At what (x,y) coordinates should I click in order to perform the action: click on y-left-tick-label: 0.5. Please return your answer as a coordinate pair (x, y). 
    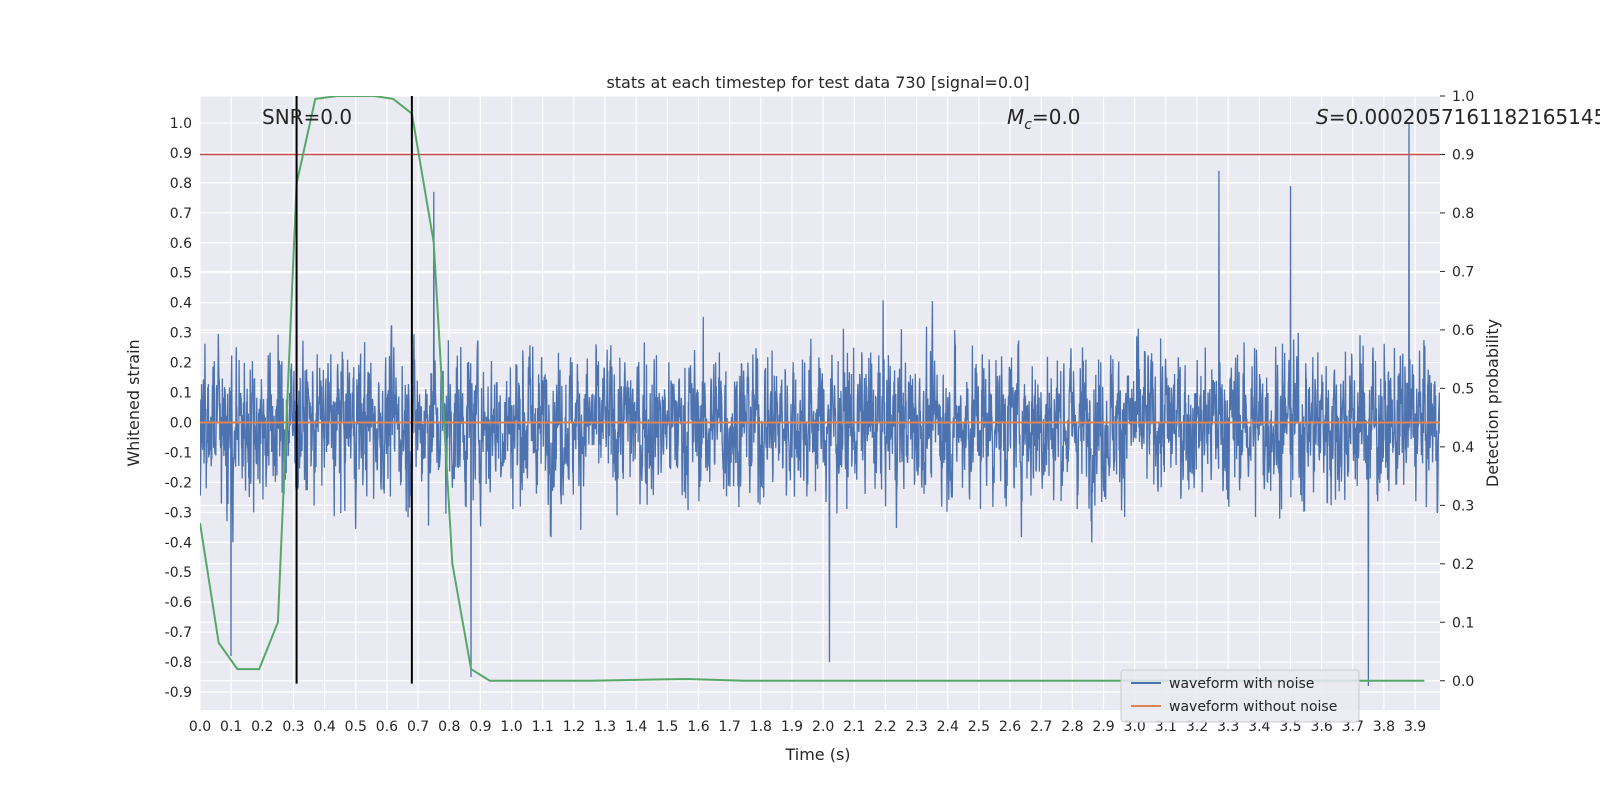
    Looking at the image, I should click on (181, 274).